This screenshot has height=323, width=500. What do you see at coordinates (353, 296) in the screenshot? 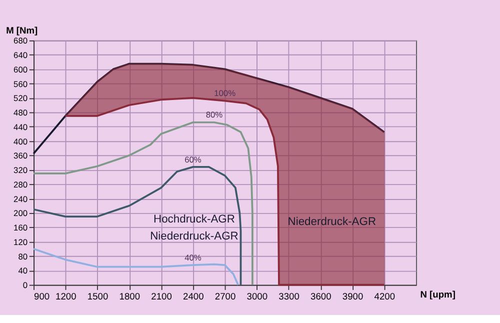
I see `x-tick-label: 3900` at bounding box center [353, 296].